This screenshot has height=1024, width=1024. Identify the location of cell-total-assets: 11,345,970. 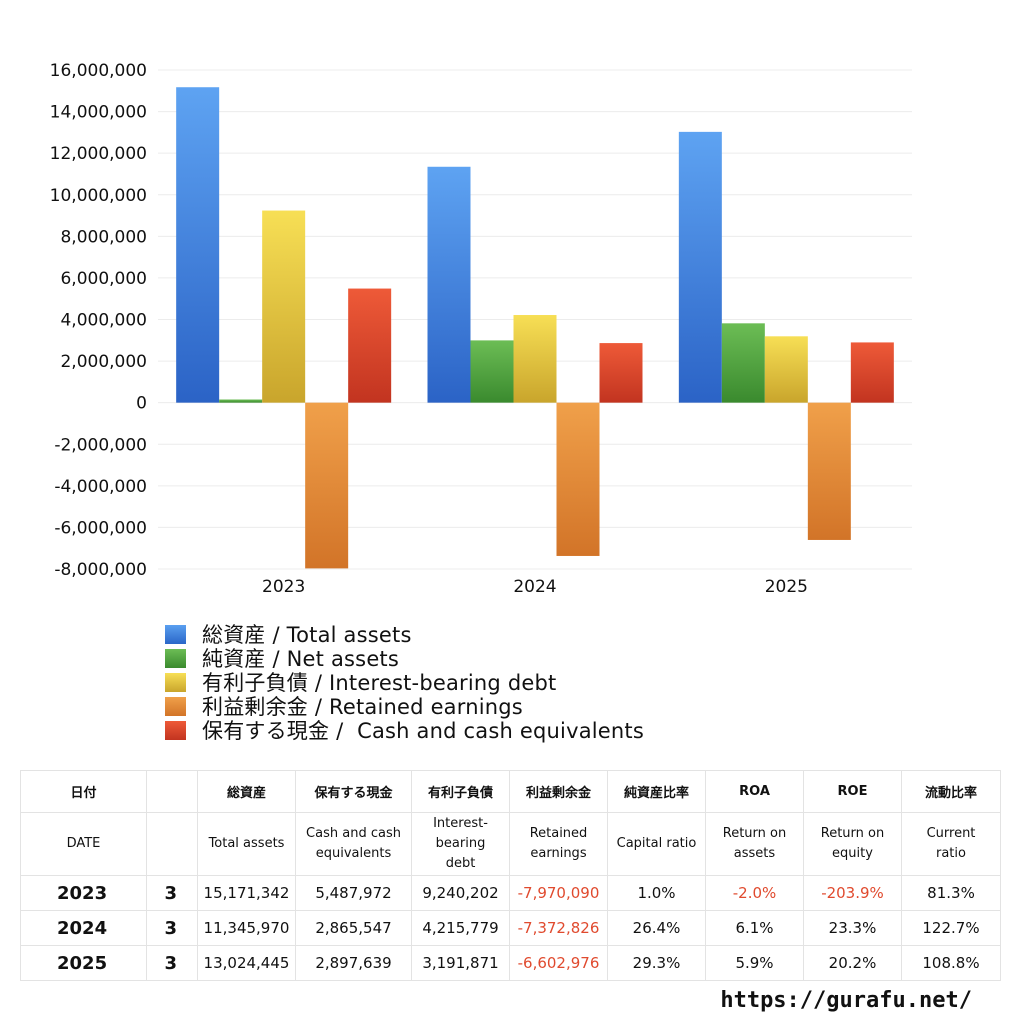
(246, 928).